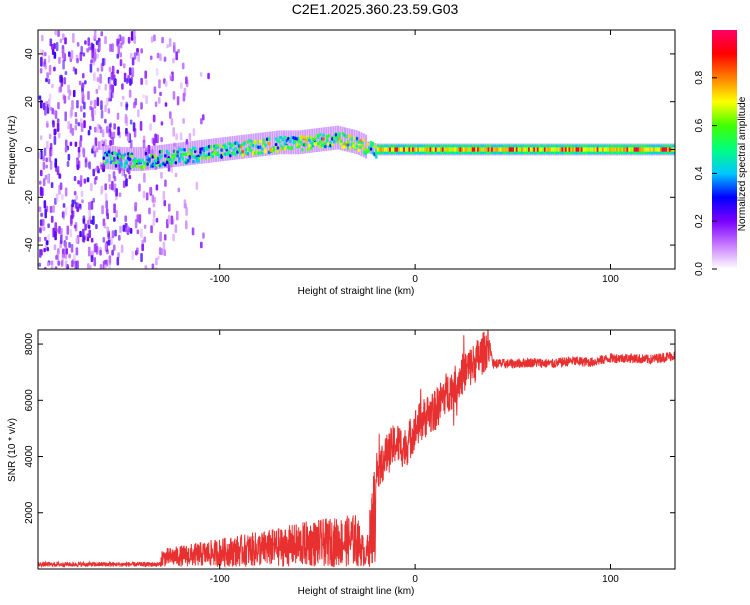  I want to click on spectrogram-x-tick-label: 0, so click(415, 279).